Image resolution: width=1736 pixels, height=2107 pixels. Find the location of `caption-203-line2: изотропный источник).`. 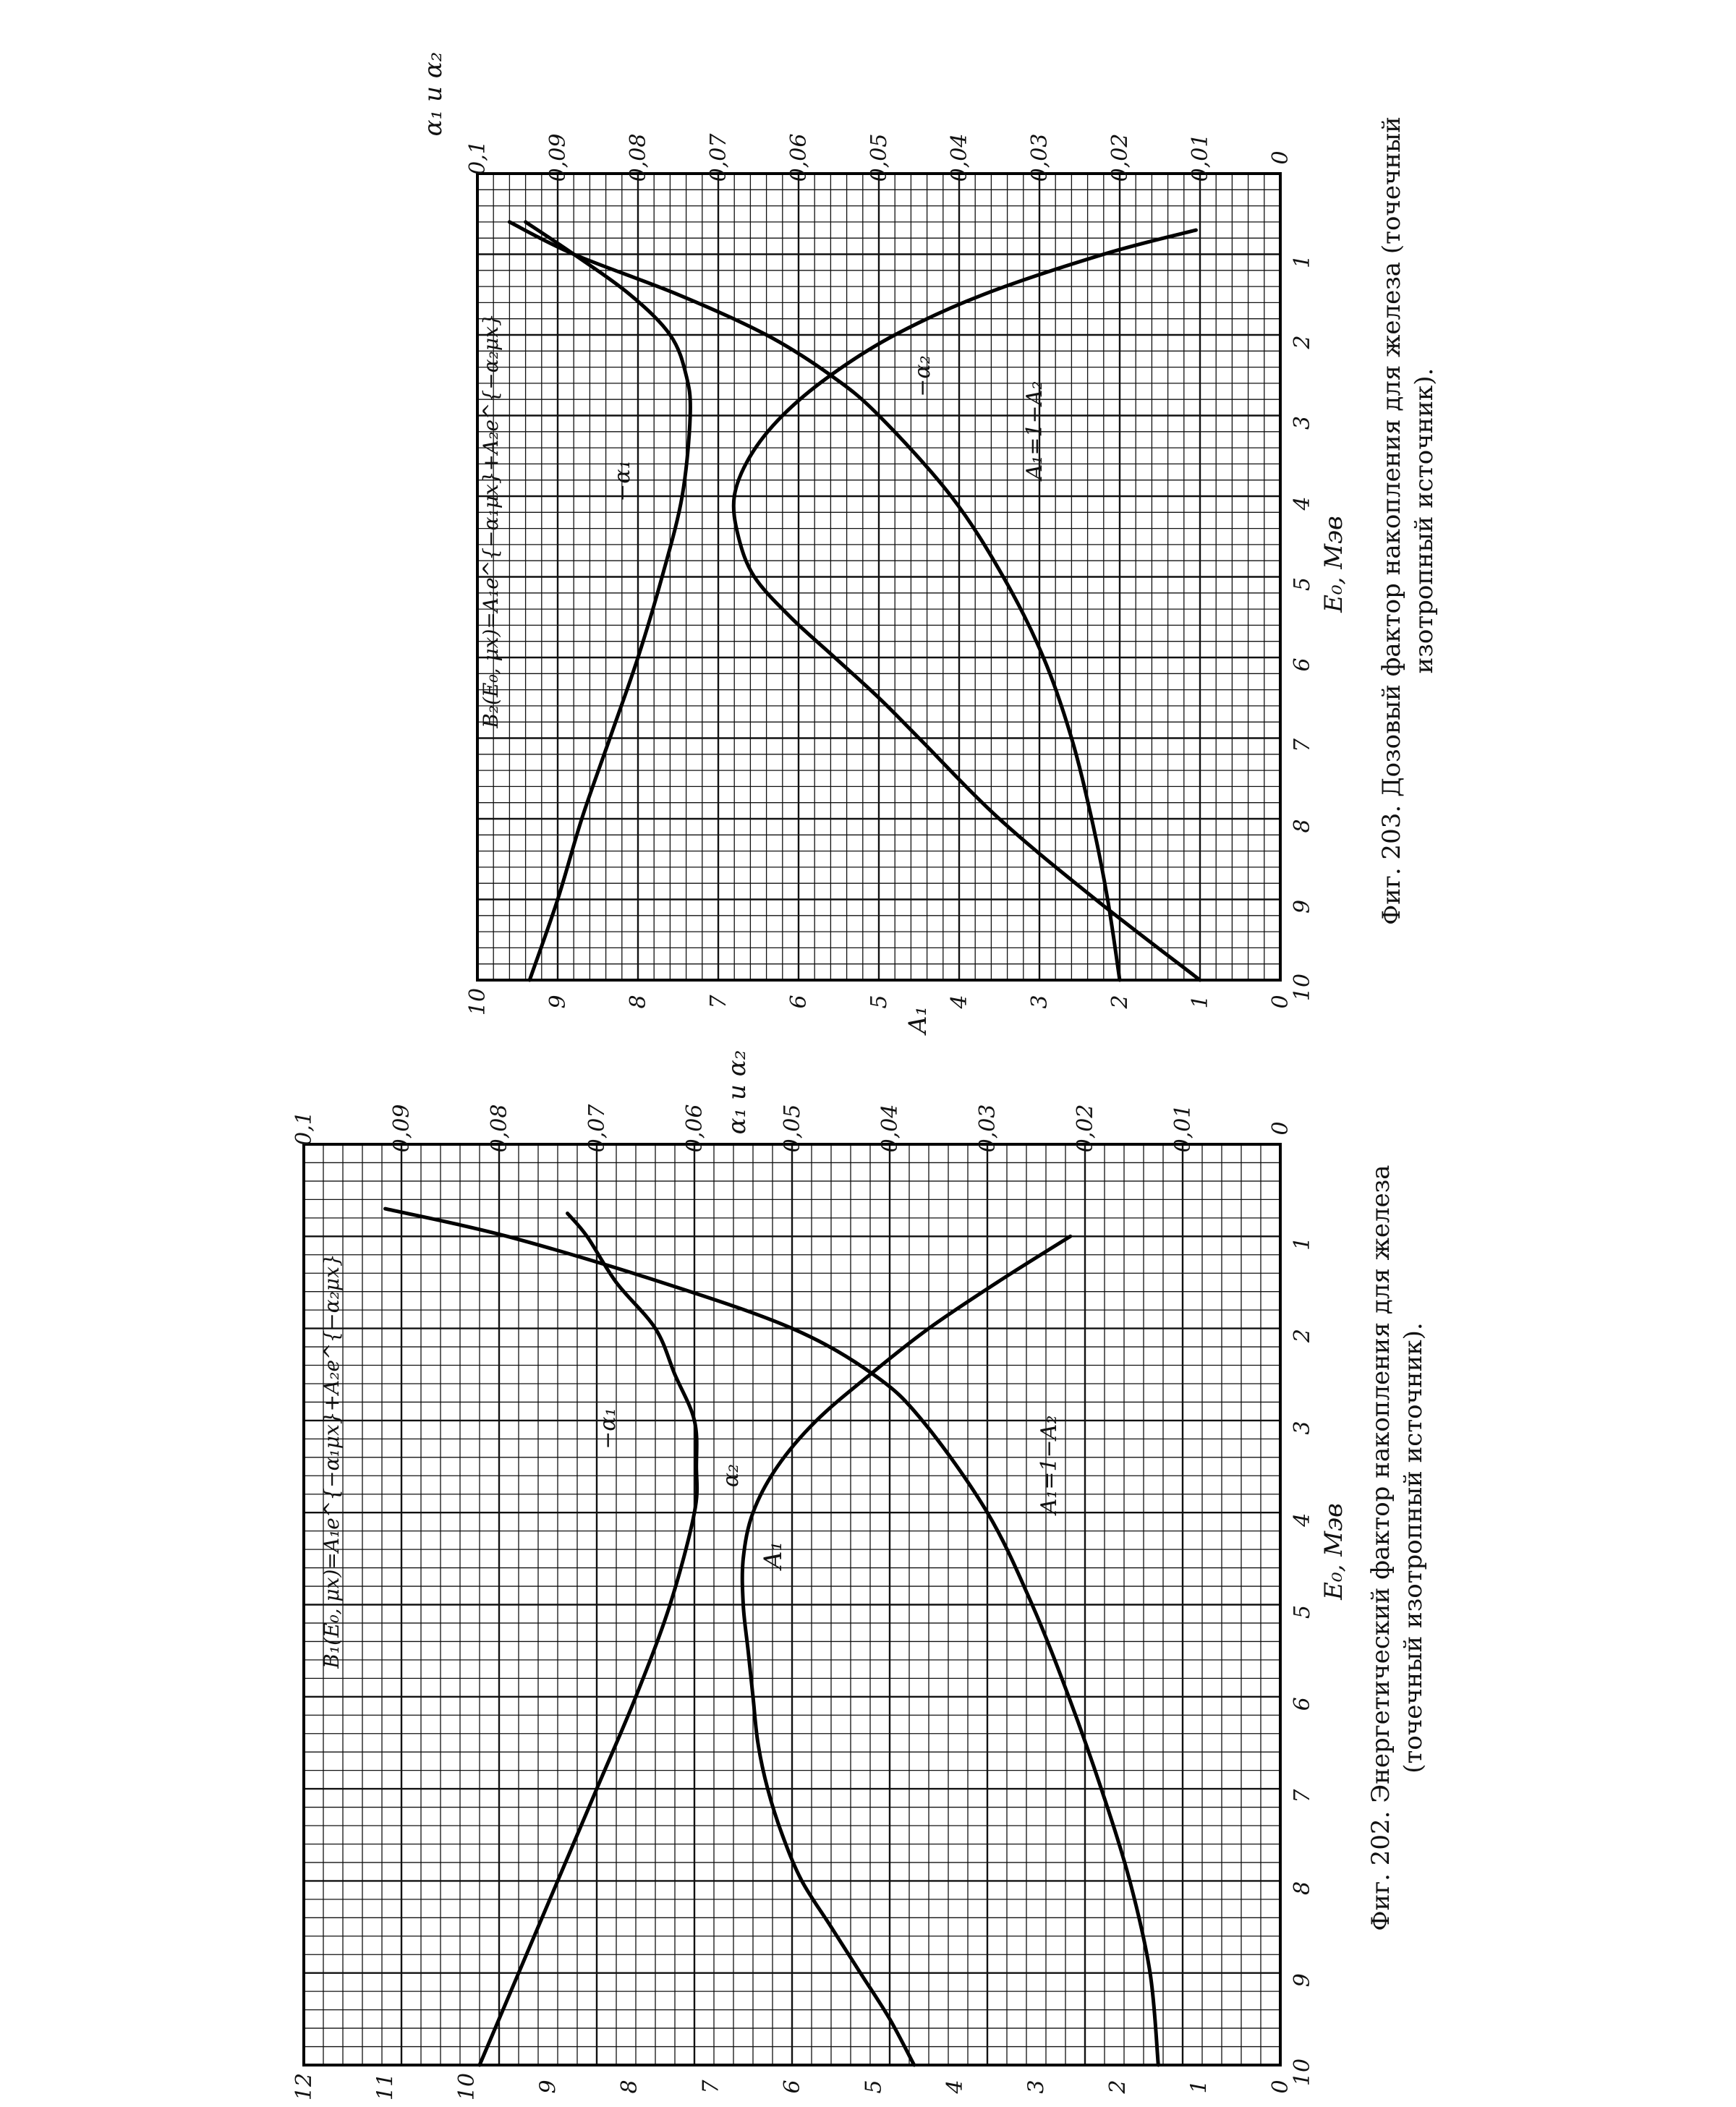

caption-203-line2: изотропный источник). is located at coordinates (1424, 521).